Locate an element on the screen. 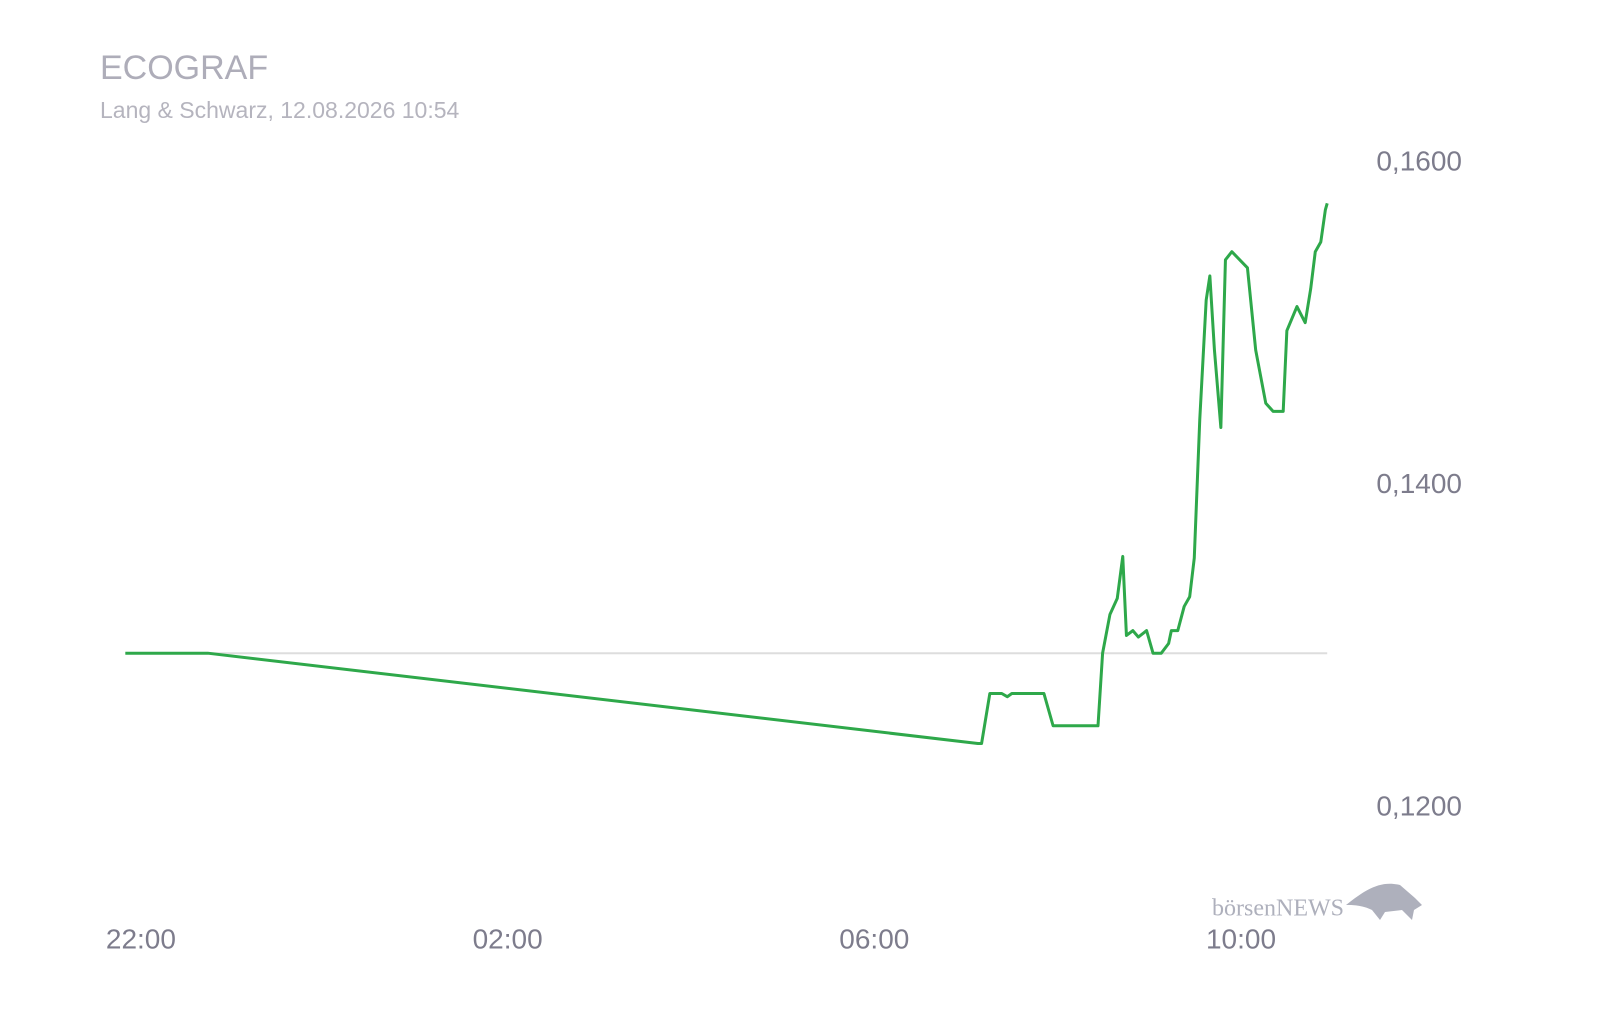 This screenshot has width=1600, height=1020. y-tick-label: 0,1600 is located at coordinates (1419, 160).